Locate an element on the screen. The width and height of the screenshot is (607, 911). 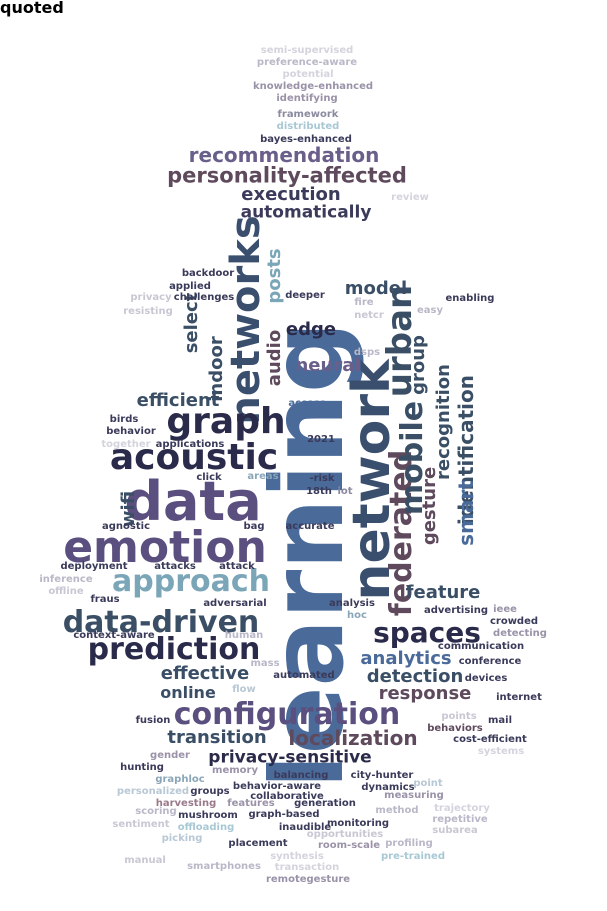
word: cost-efficient is located at coordinates (490, 739).